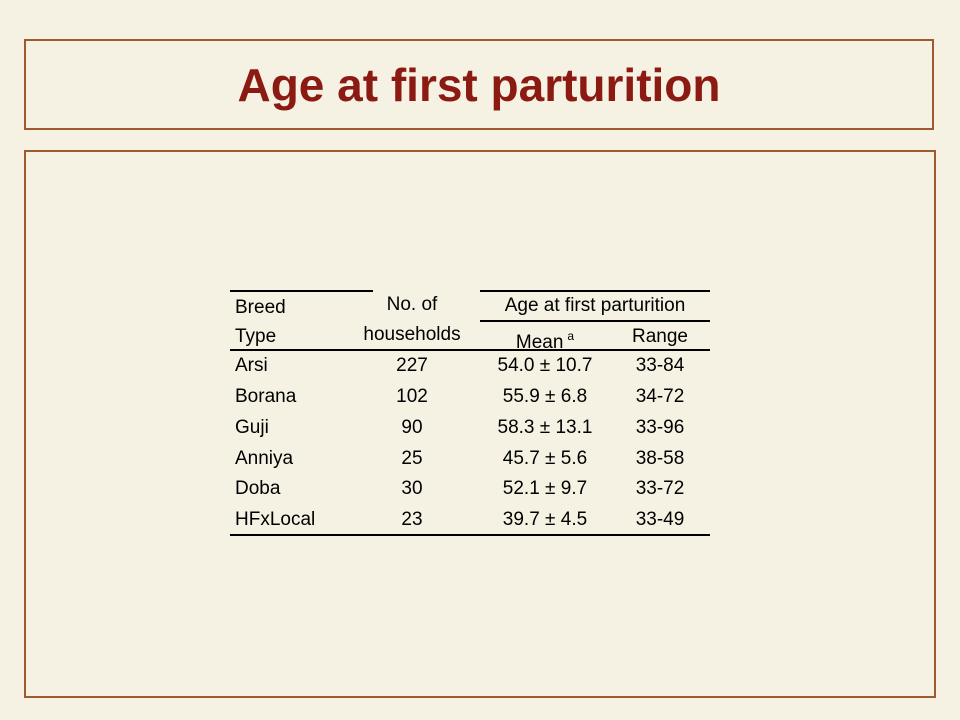 This screenshot has height=720, width=960. I want to click on row-households: 102, so click(412, 396).